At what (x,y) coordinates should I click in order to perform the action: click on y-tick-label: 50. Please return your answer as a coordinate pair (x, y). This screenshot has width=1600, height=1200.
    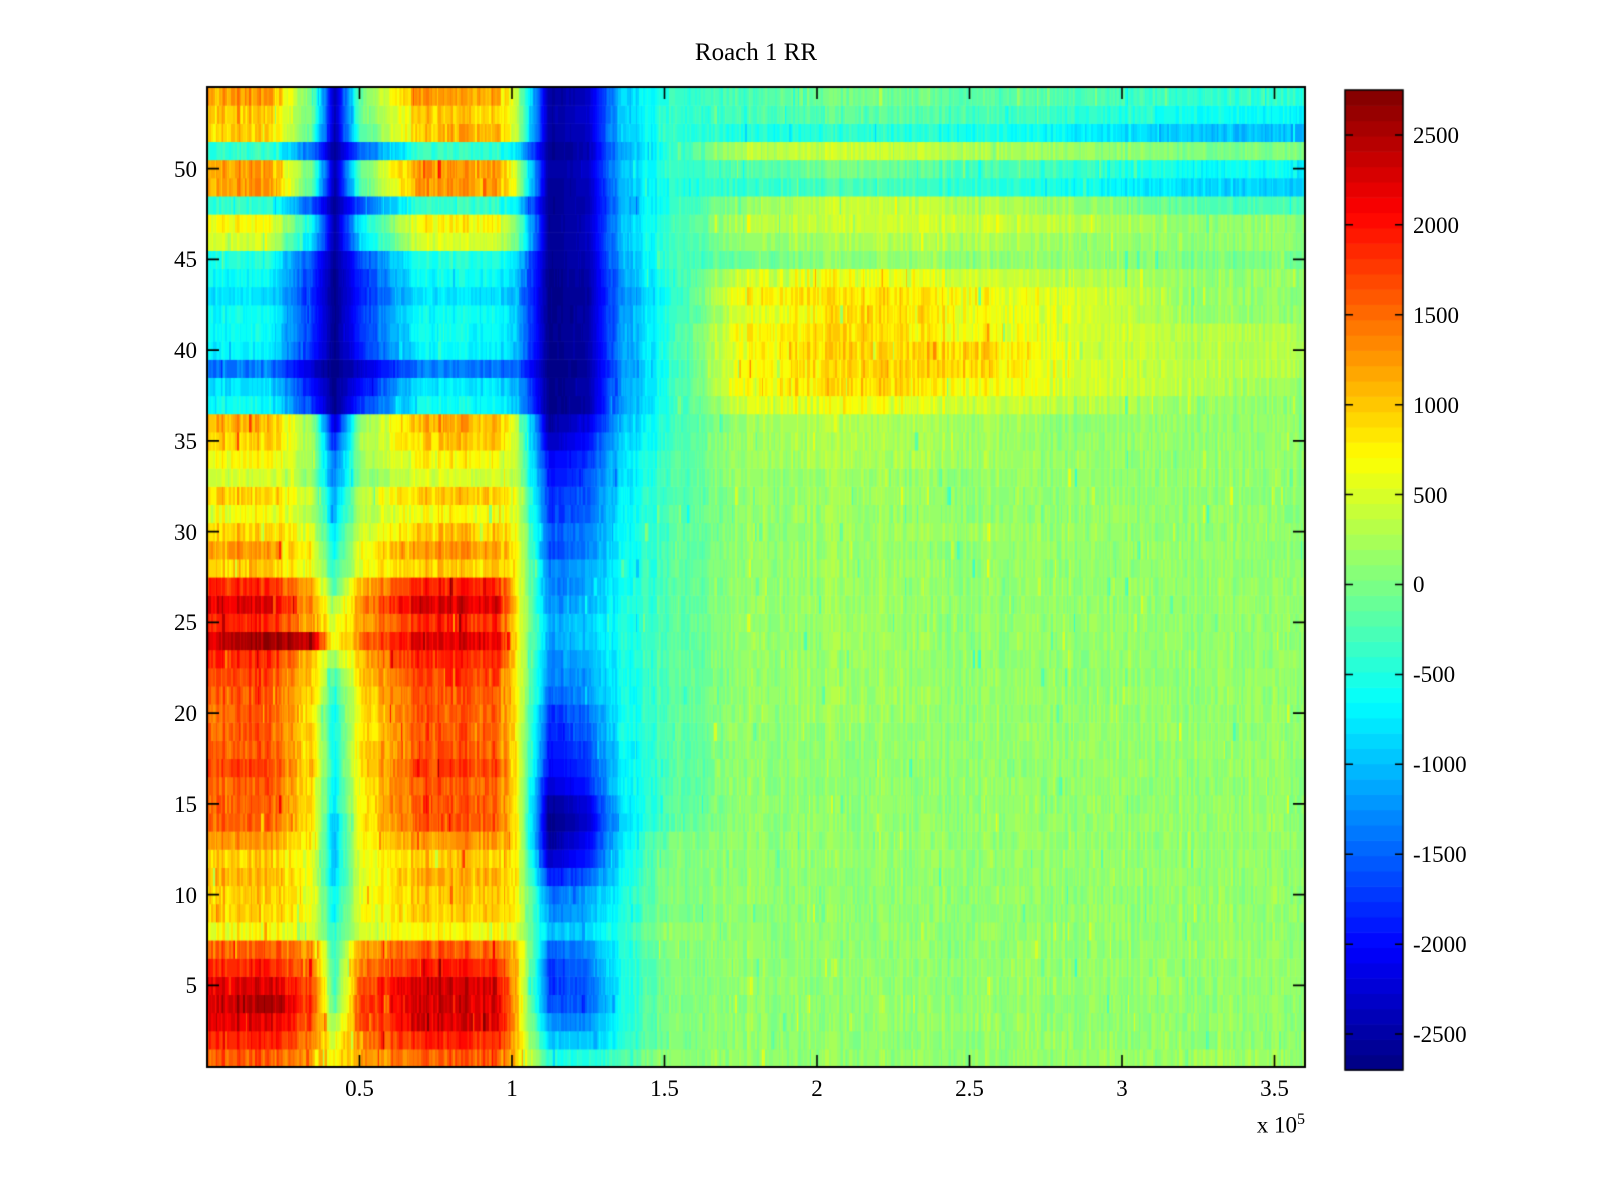
    Looking at the image, I should click on (185, 169).